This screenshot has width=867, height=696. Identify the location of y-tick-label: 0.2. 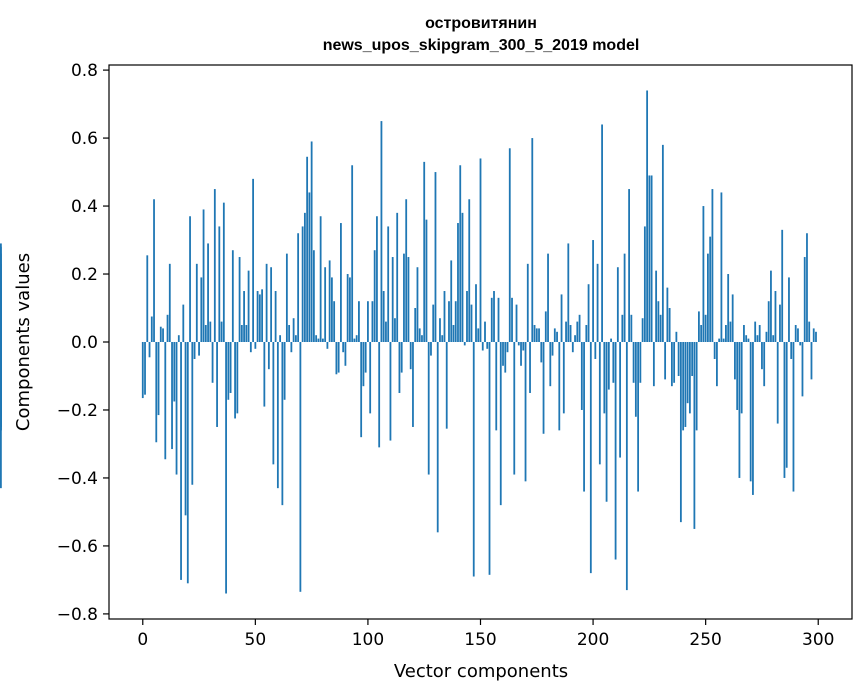
(84, 275).